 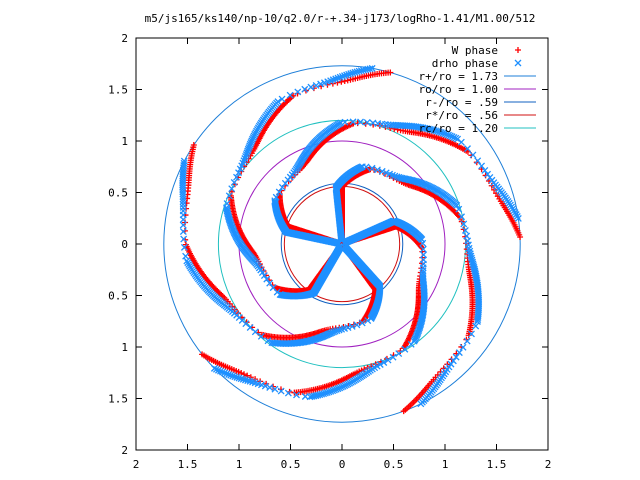 What do you see at coordinates (548, 464) in the screenshot?
I see `x-tick-label: 2` at bounding box center [548, 464].